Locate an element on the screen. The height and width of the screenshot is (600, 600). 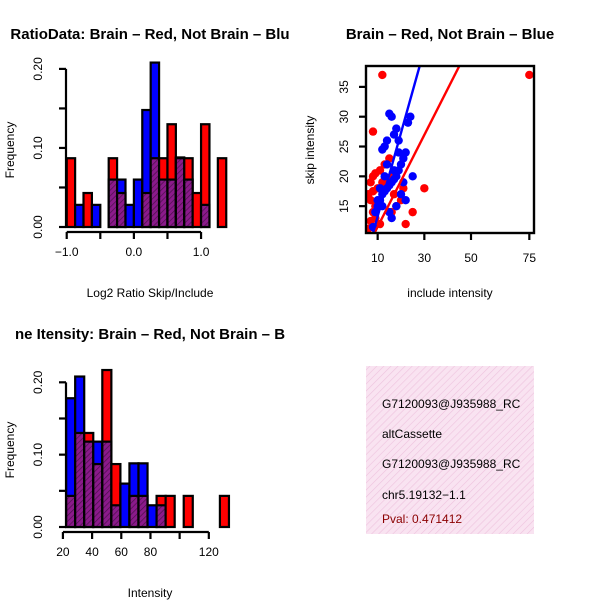
intensity-histogram-x-tick-label-1: 40 is located at coordinates (92, 552).